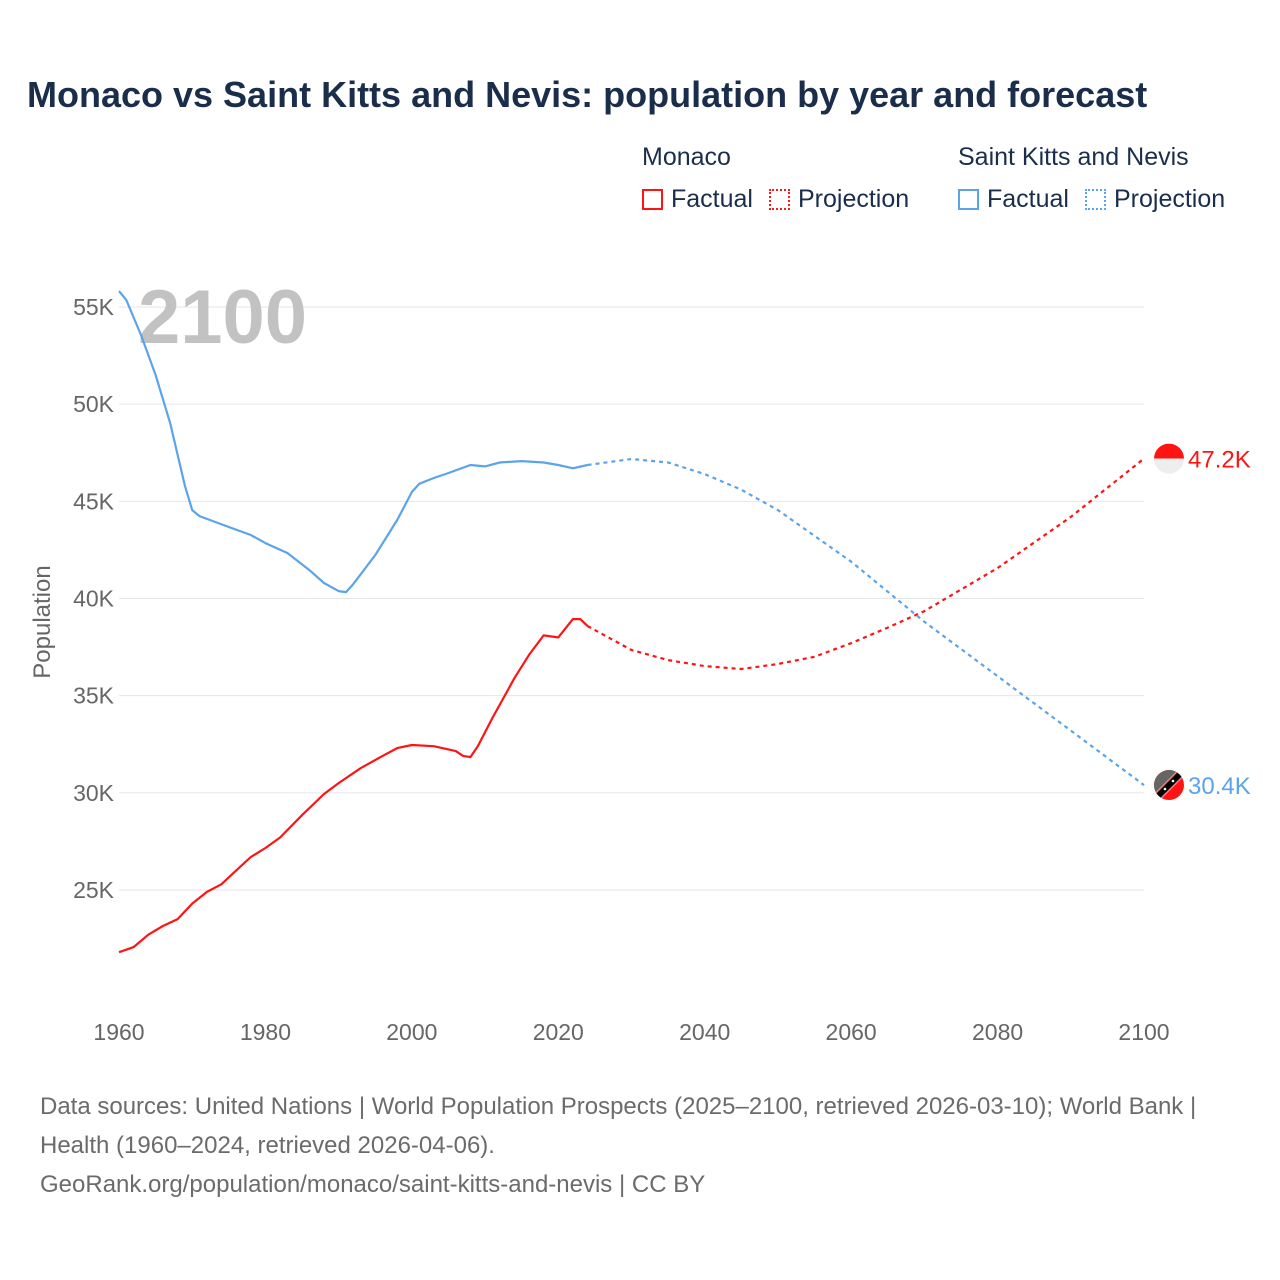 The image size is (1280, 1280). I want to click on legend-item-monaco-projection: Projection, so click(839, 199).